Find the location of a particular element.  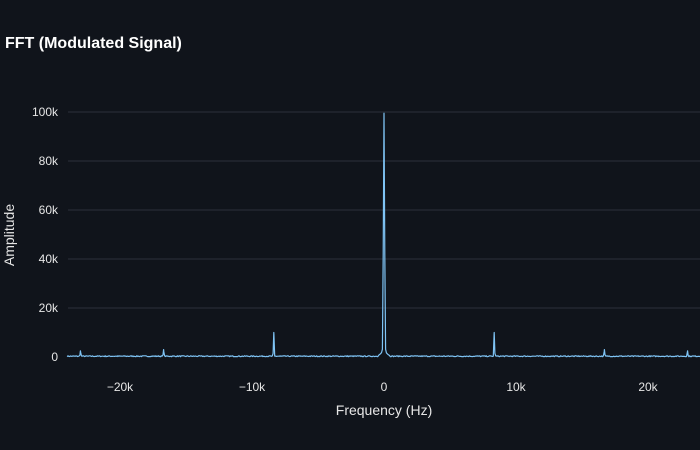

x-axis-label: Frequency (Hz) is located at coordinates (384, 410).